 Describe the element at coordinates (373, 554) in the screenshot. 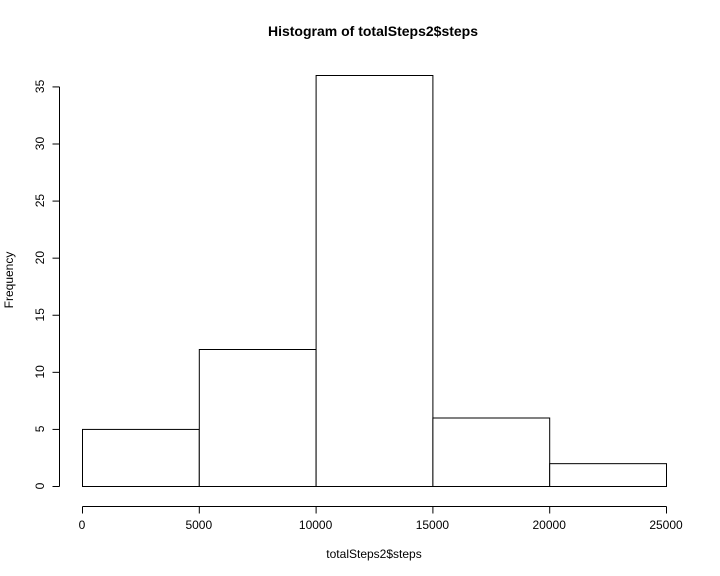

I see `x-axis-label: totalSteps2$steps` at that location.